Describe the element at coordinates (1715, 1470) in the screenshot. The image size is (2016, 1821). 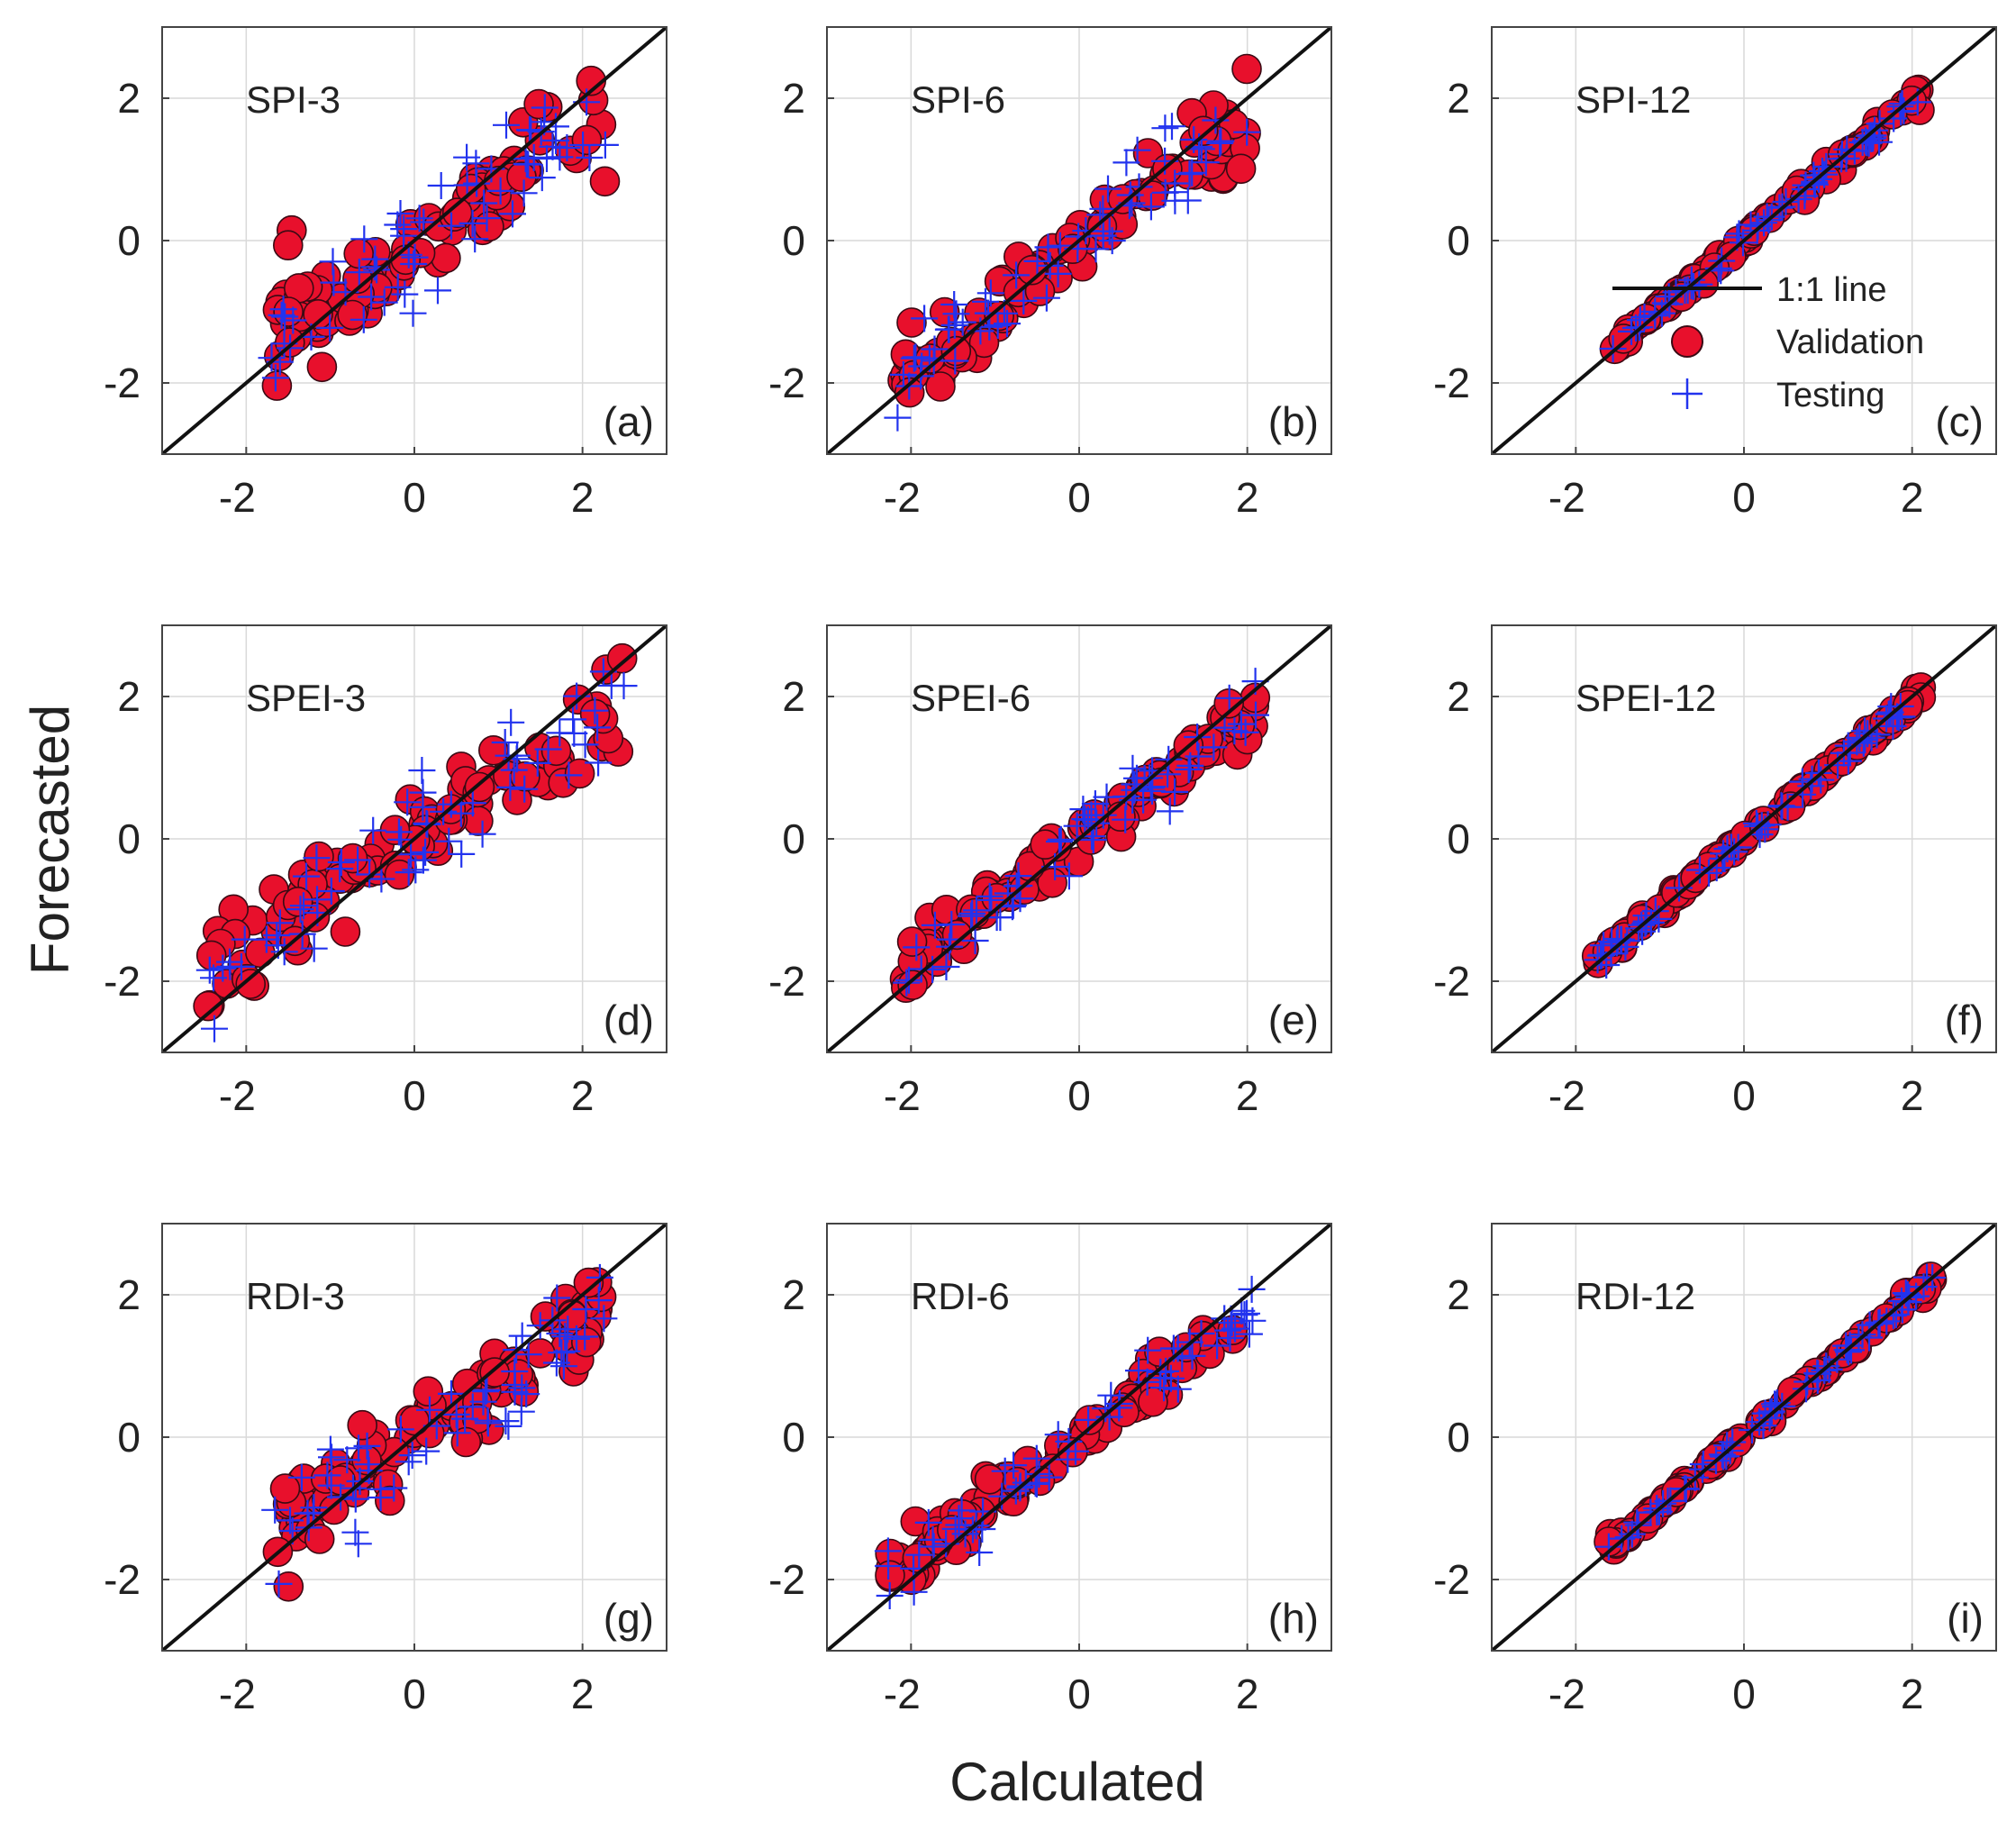
I see `panel-9: -2 0 2 -2 0 2 RDI-12 (i)` at that location.